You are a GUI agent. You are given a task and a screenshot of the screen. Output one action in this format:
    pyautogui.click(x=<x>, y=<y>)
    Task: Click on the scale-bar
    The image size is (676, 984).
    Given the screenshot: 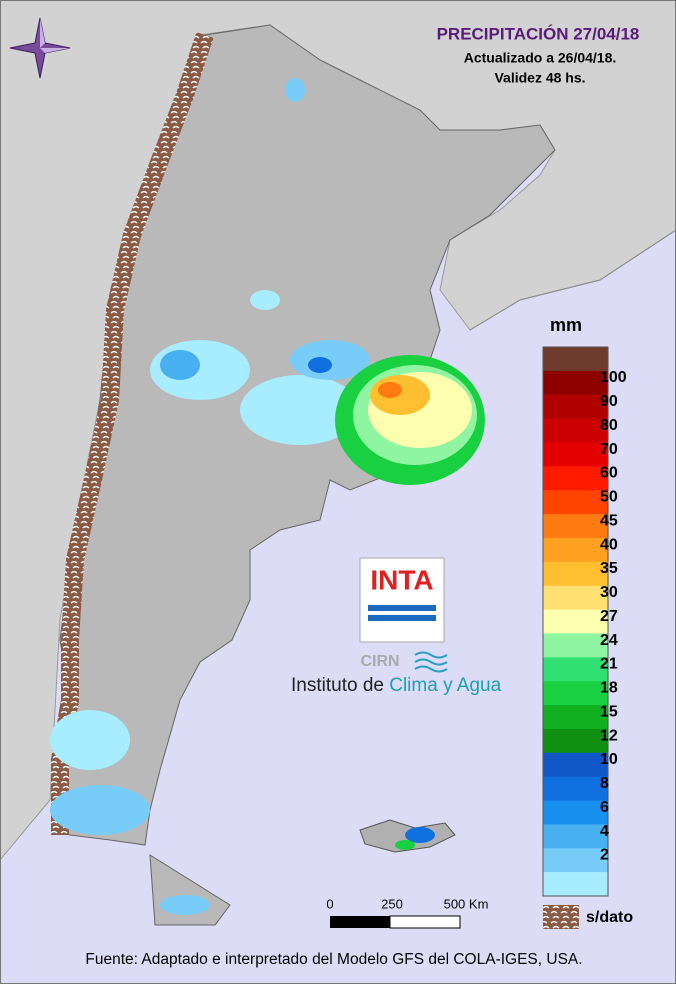 What is the action you would take?
    pyautogui.click(x=395, y=922)
    